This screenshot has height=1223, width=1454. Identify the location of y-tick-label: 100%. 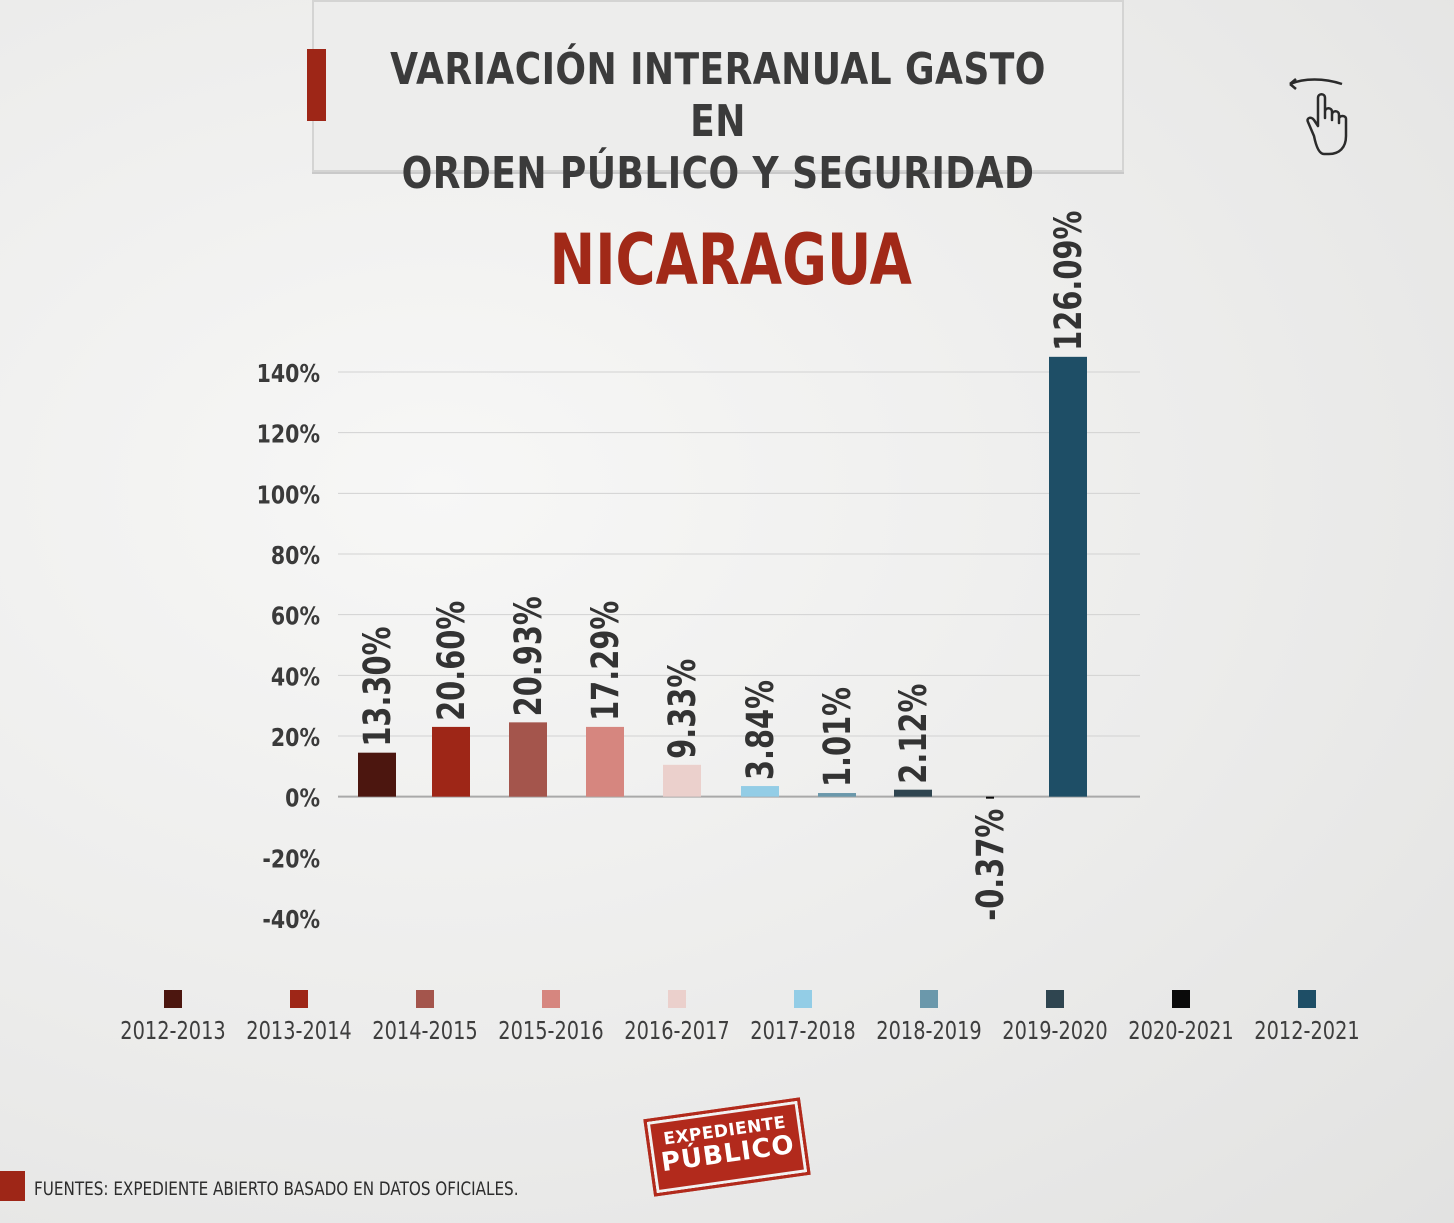
(288, 495).